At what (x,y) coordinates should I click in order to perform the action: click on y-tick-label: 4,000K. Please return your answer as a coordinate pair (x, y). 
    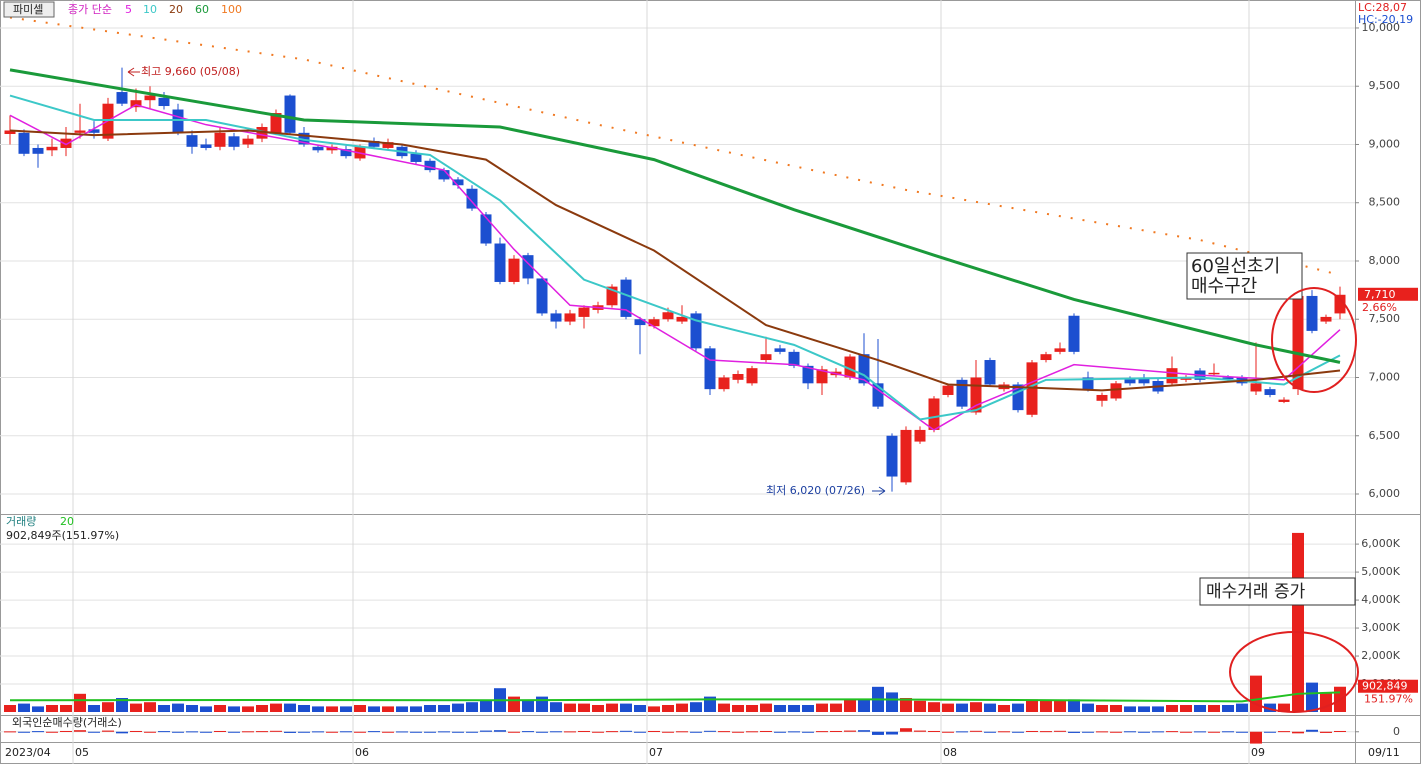
    Looking at the image, I should click on (1380, 599).